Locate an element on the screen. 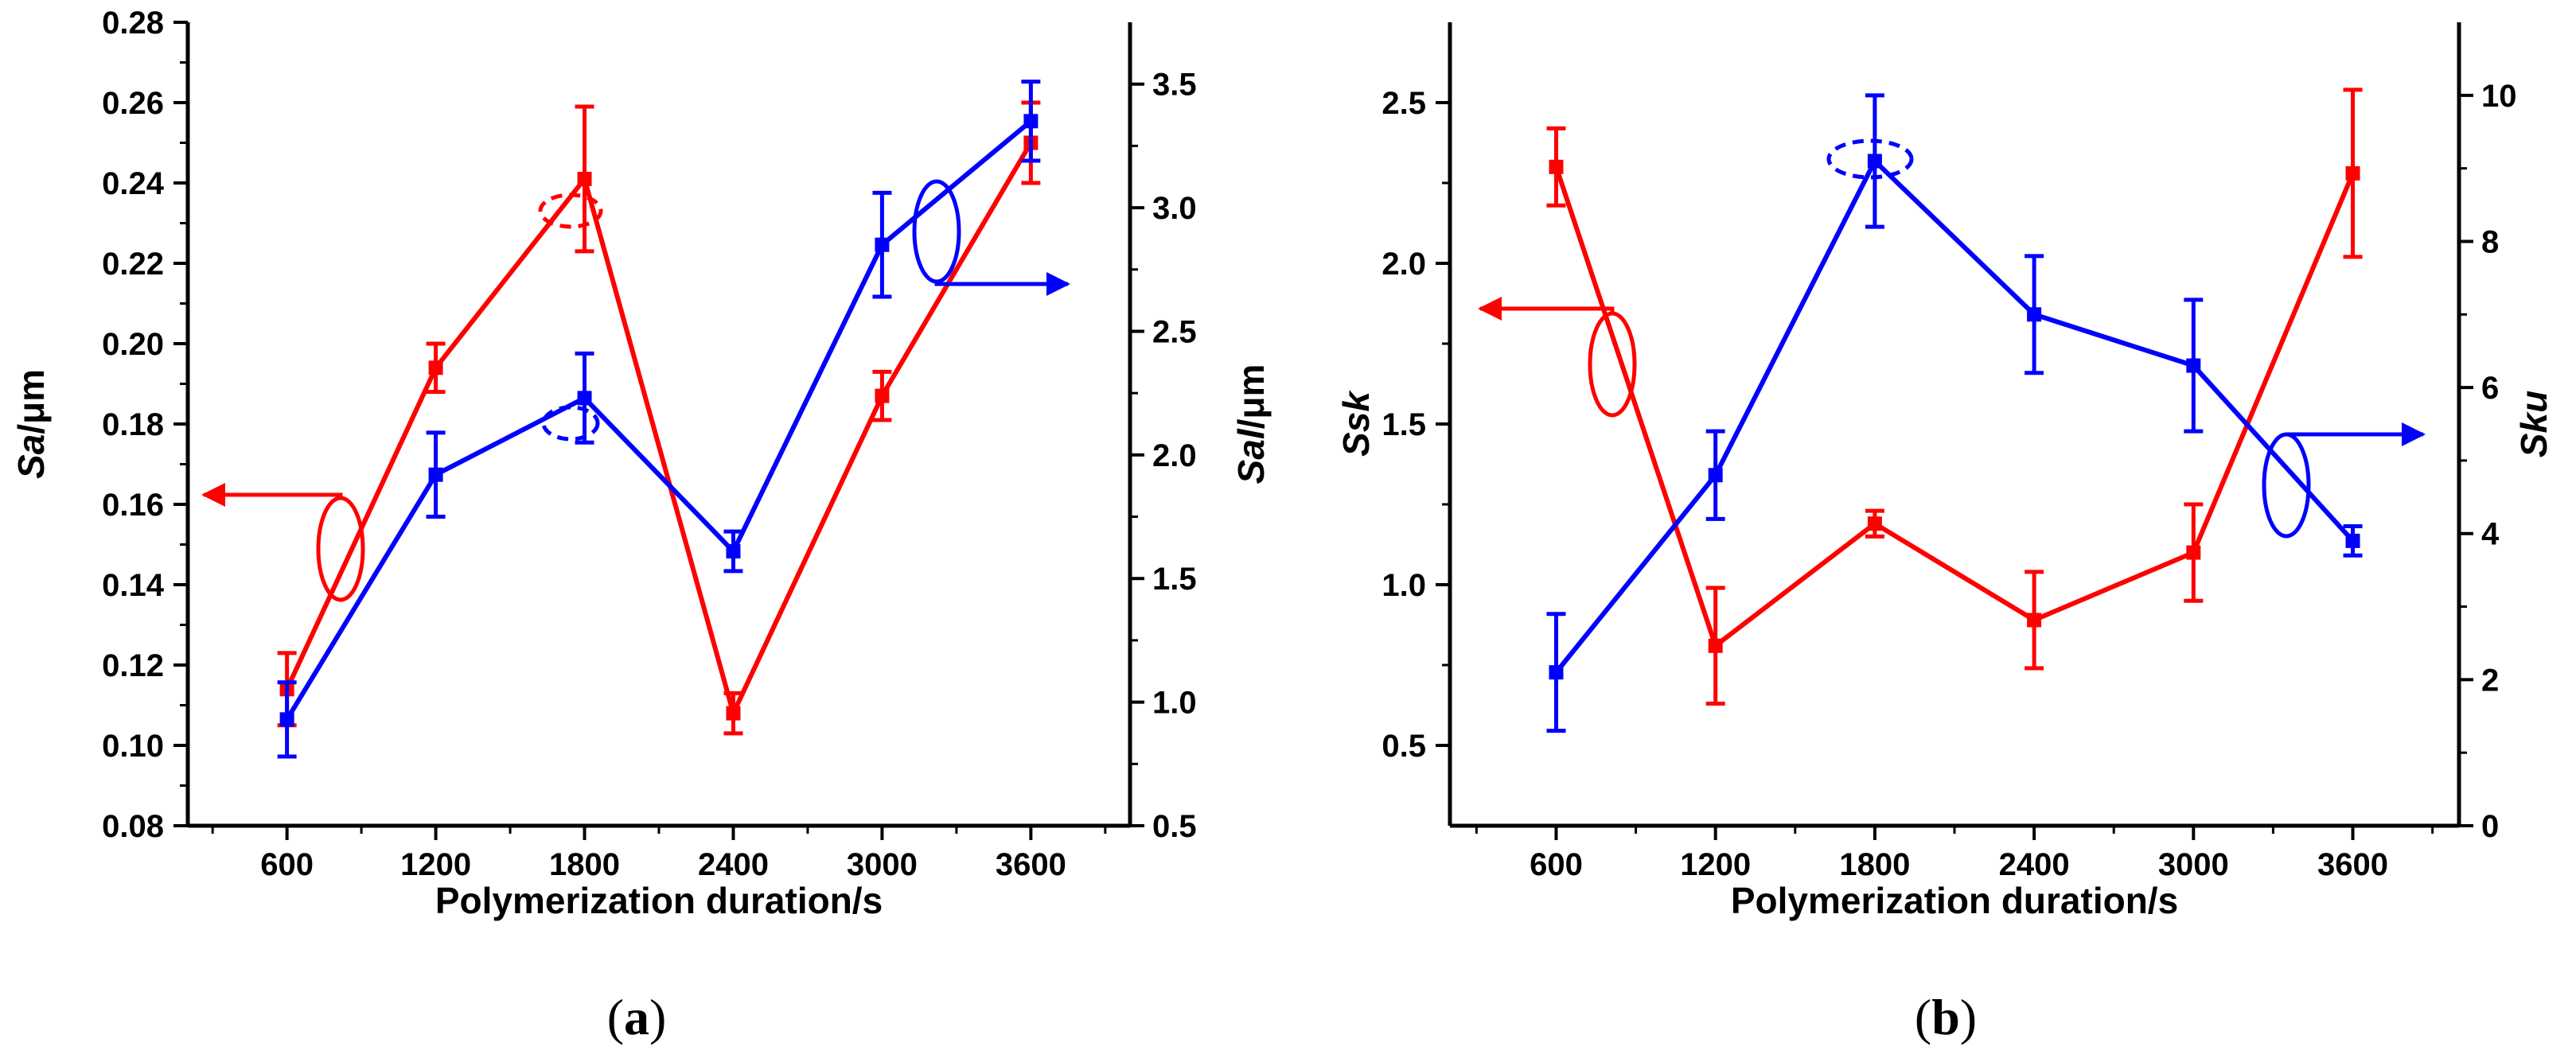 This screenshot has width=2576, height=1062. y-right-tick-label: 1.5 is located at coordinates (1174, 579).